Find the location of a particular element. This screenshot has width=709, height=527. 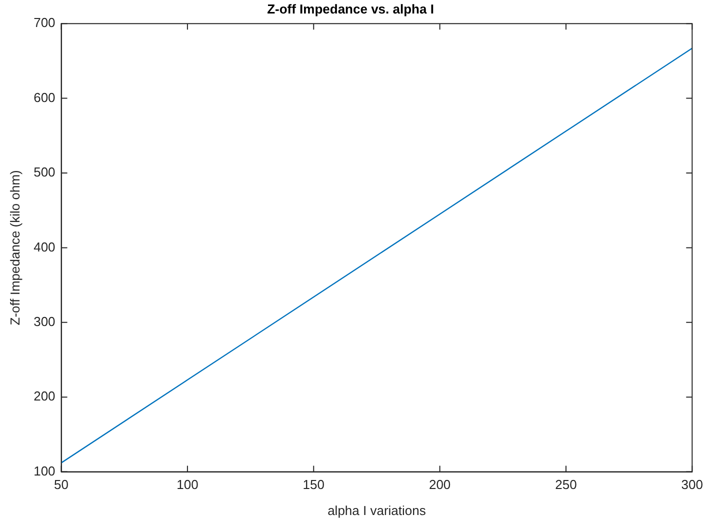

x-tick-label: 100 is located at coordinates (187, 484).